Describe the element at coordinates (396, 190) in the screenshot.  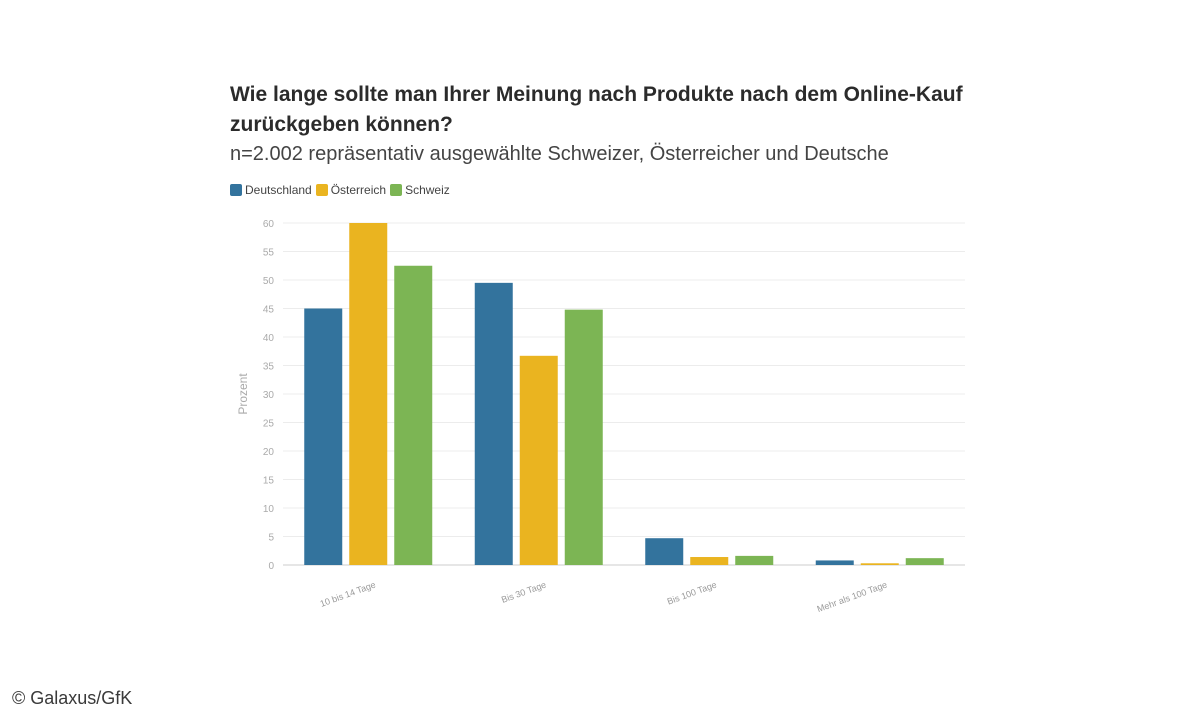
I see `legend-swatch-schweiz` at that location.